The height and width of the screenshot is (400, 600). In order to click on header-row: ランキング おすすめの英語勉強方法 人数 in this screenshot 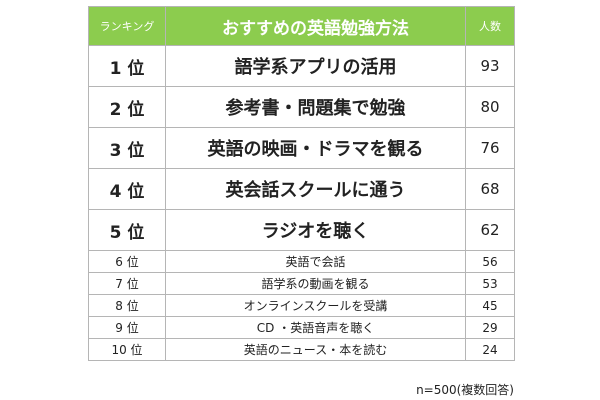, I will do `click(301, 26)`.